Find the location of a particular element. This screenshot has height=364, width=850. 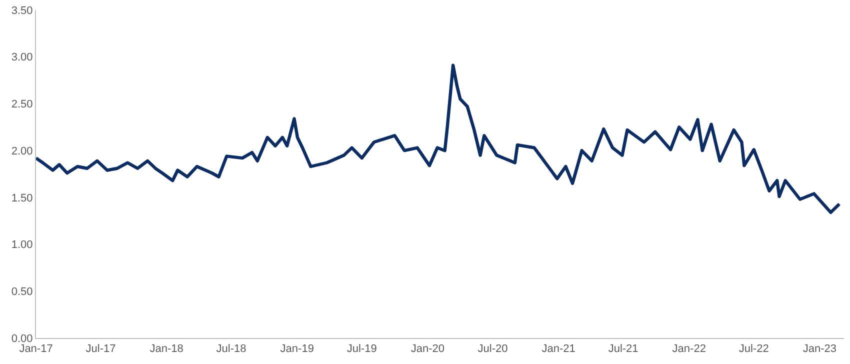

x-tick-label: Jan-19 is located at coordinates (297, 349).